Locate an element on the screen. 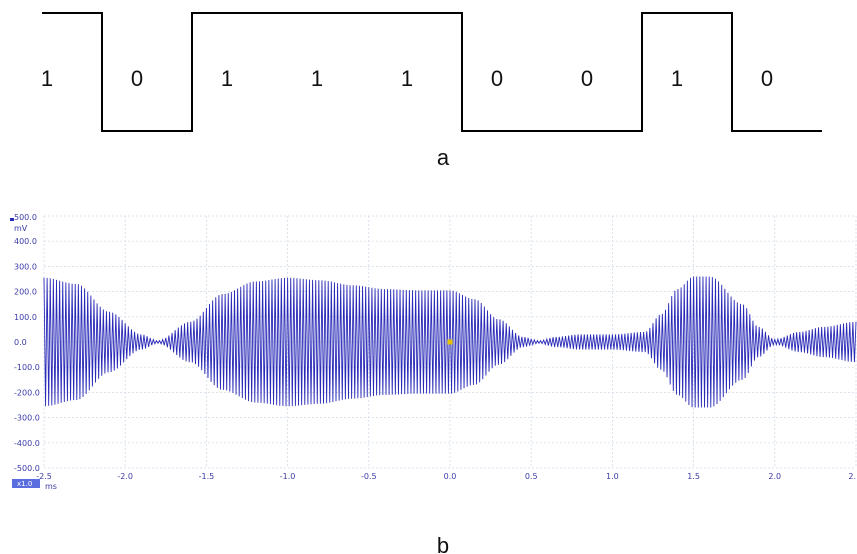  x-scale-badge-label: x1.0 is located at coordinates (24, 484).